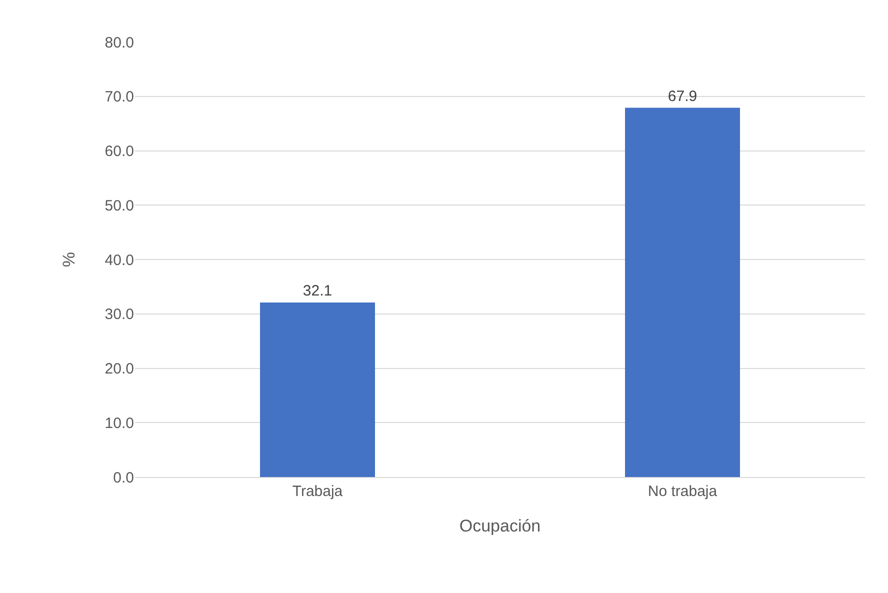 The image size is (888, 593). Describe the element at coordinates (123, 477) in the screenshot. I see `y-tick-label: 0.0` at that location.